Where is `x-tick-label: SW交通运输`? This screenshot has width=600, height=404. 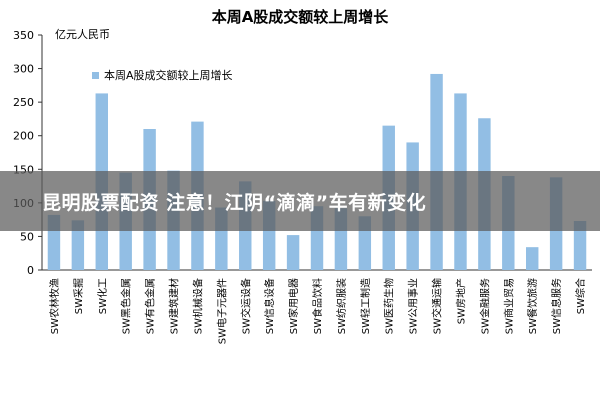
x-tick-label: SW交通运输 is located at coordinates (437, 306).